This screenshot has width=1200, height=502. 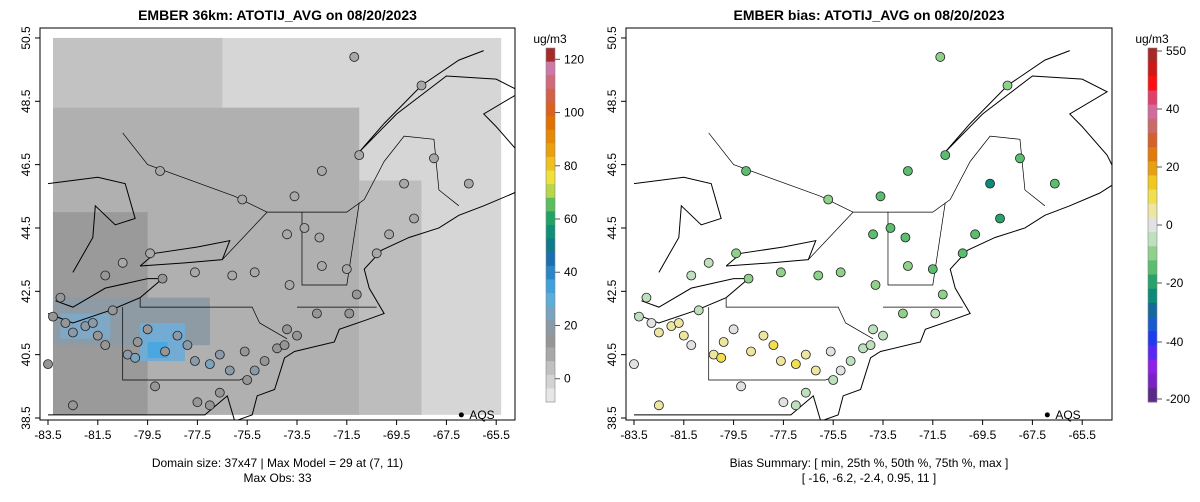 I want to click on x-tick-label: -67.5, so click(x=447, y=435).